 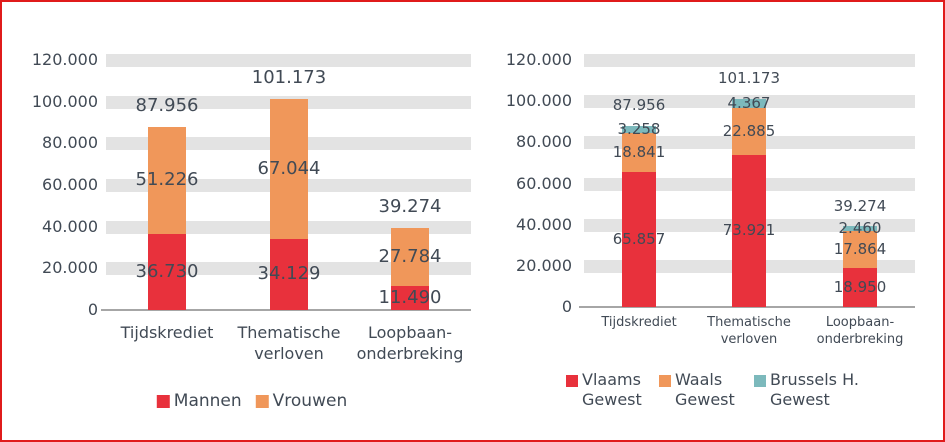 I want to click on value-label-vlaams-gewest: 73.921, so click(x=749, y=230).